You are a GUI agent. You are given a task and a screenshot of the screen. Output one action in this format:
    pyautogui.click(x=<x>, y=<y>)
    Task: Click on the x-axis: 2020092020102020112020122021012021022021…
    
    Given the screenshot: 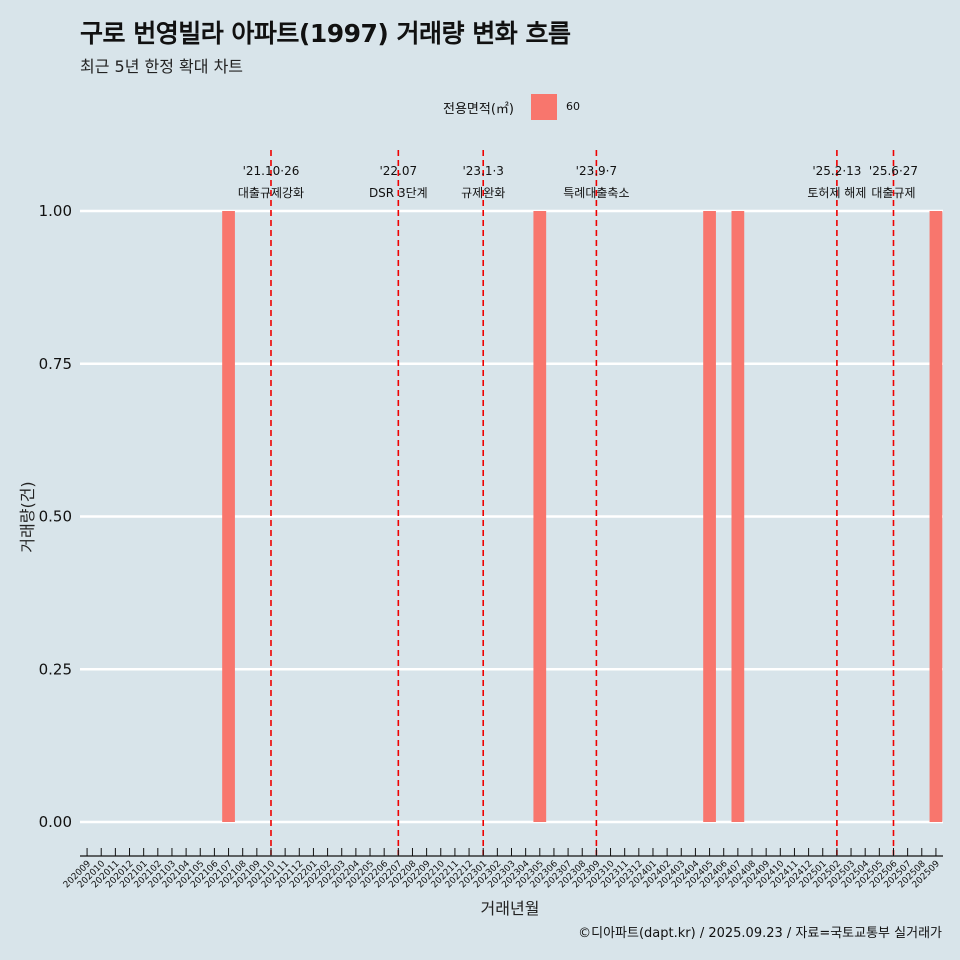 What is the action you would take?
    pyautogui.click(x=502, y=869)
    